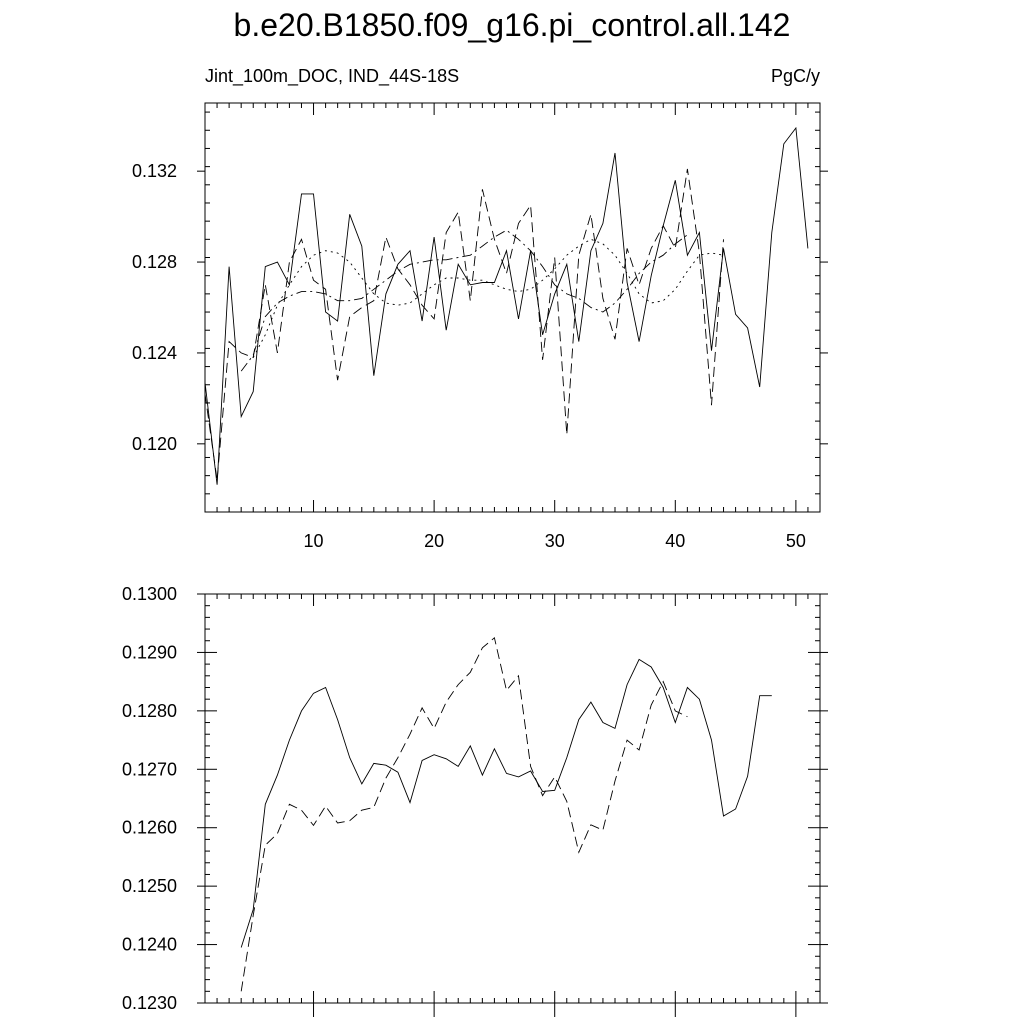 Image resolution: width=1024 pixels, height=1024 pixels. What do you see at coordinates (149, 711) in the screenshot?
I see `y-tick-label: 0.1280` at bounding box center [149, 711].